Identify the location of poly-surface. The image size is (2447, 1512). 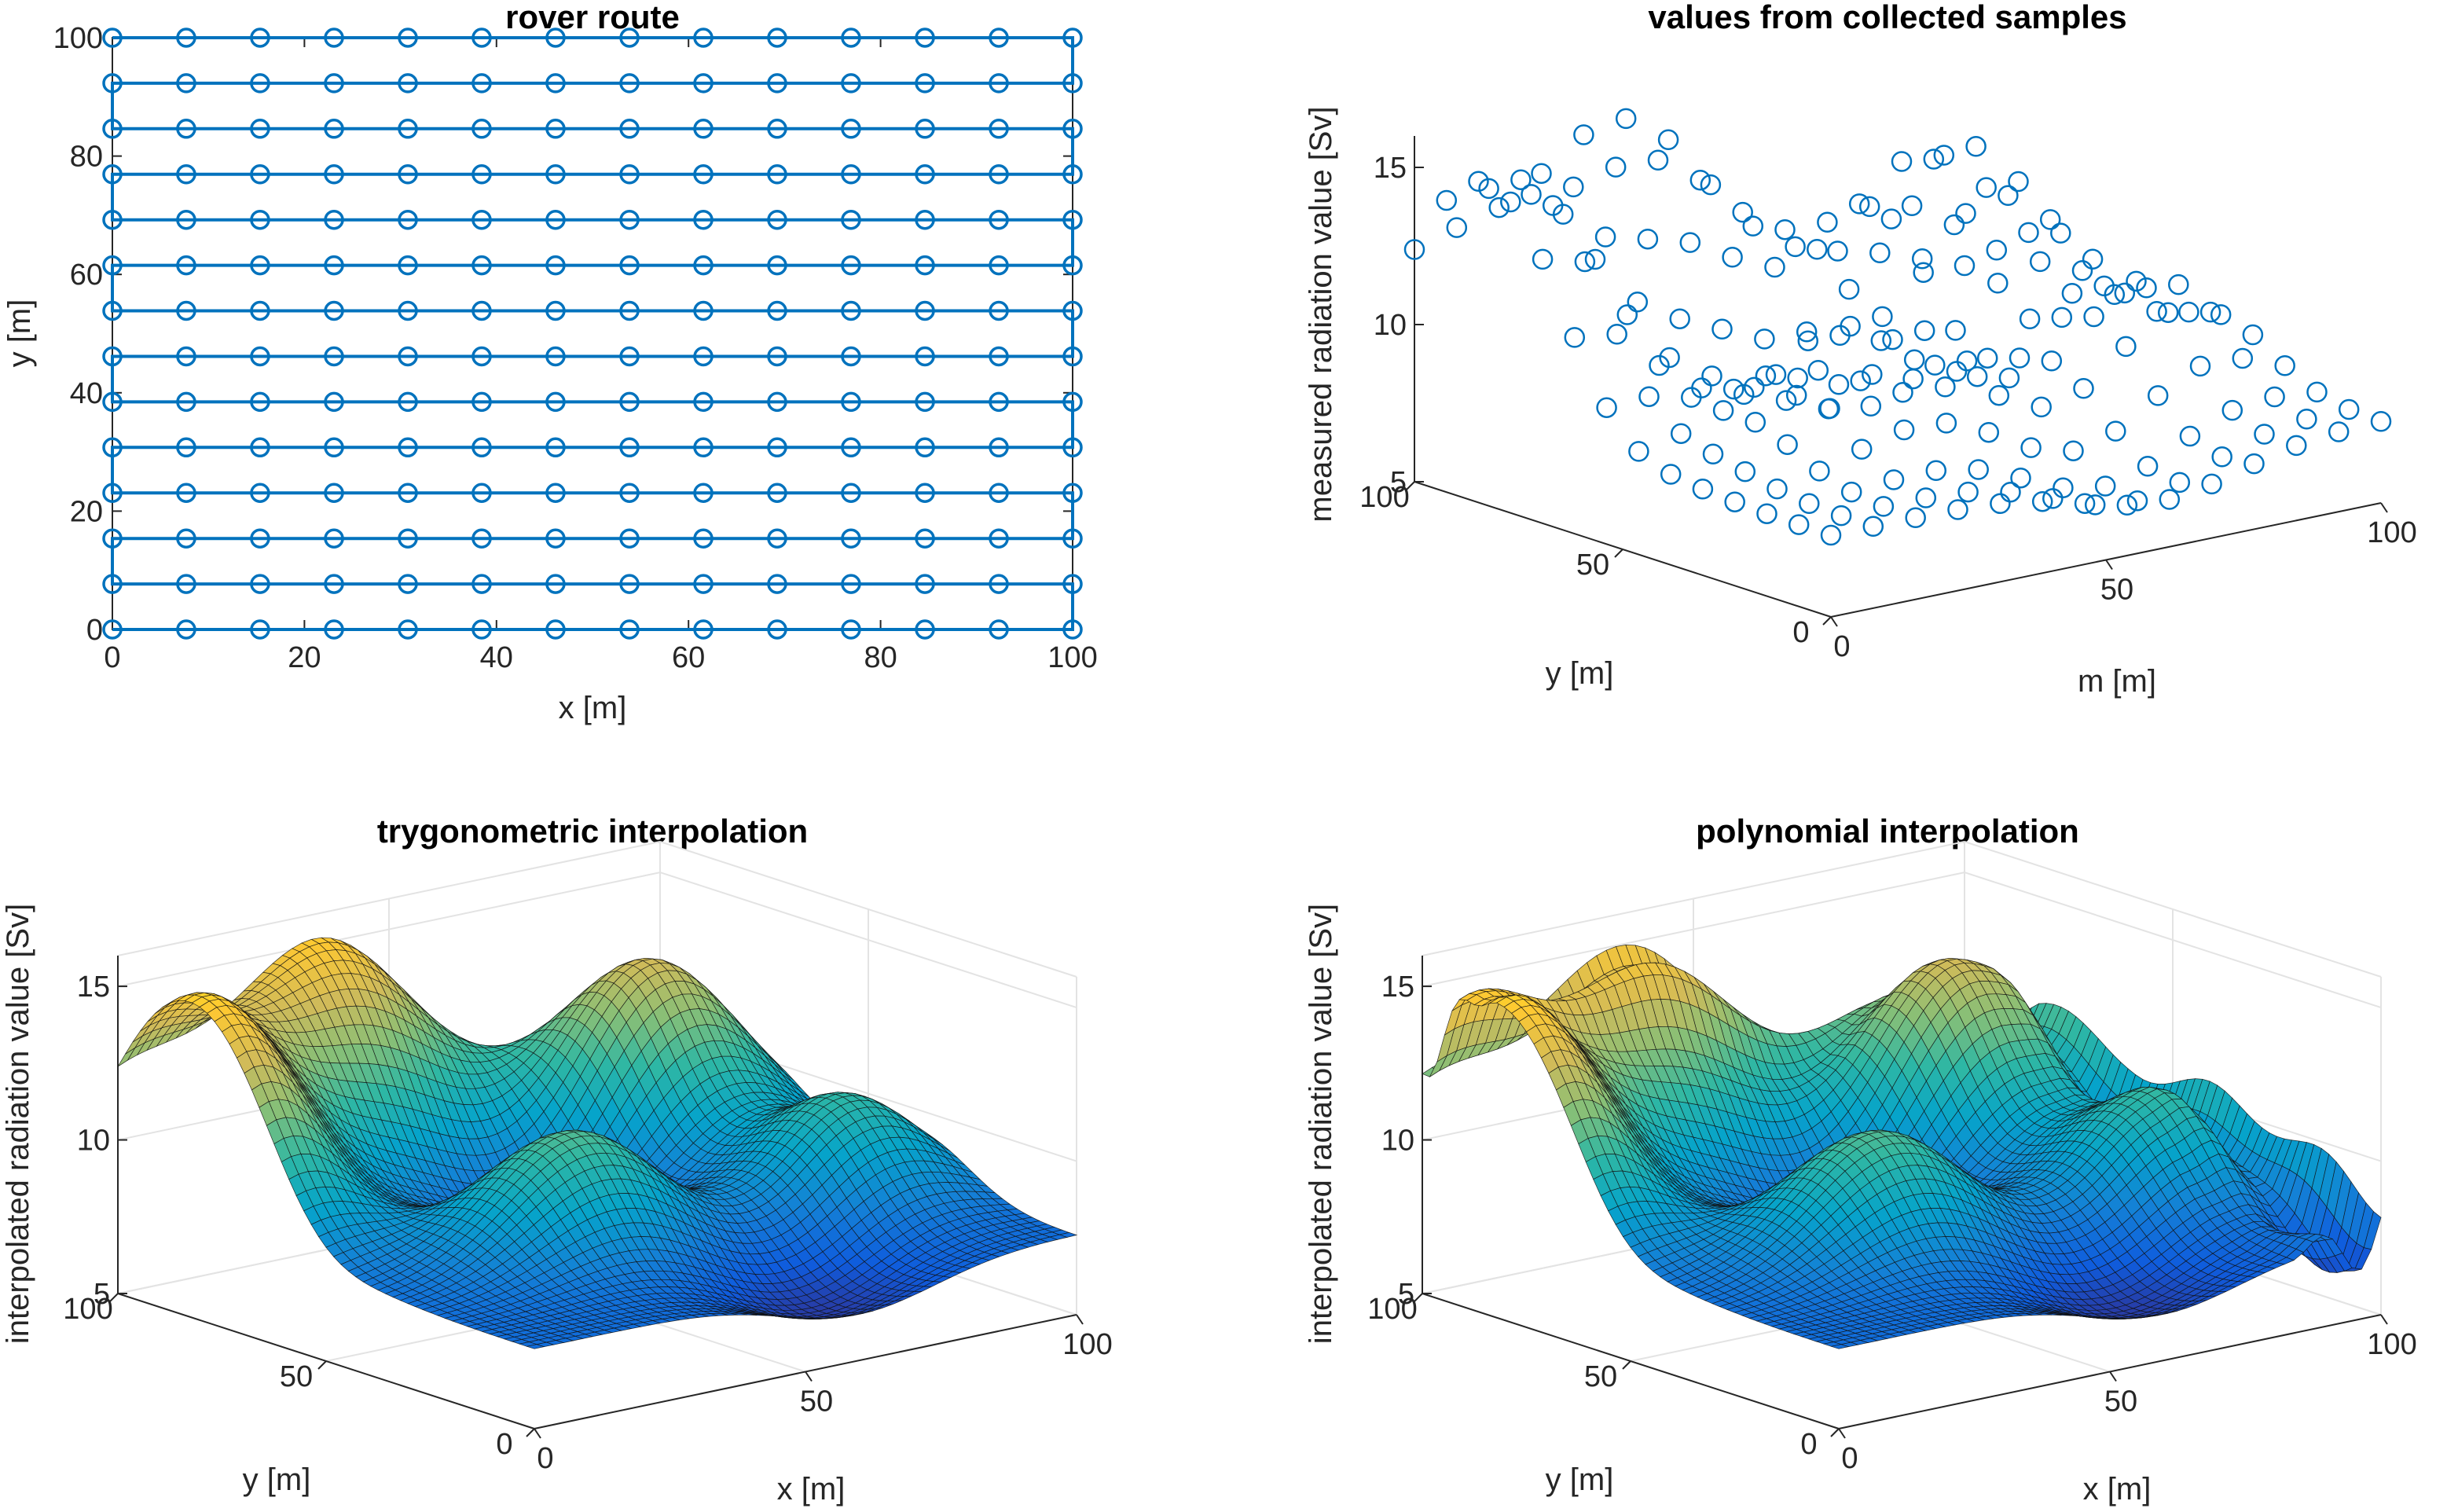
(1902, 1147).